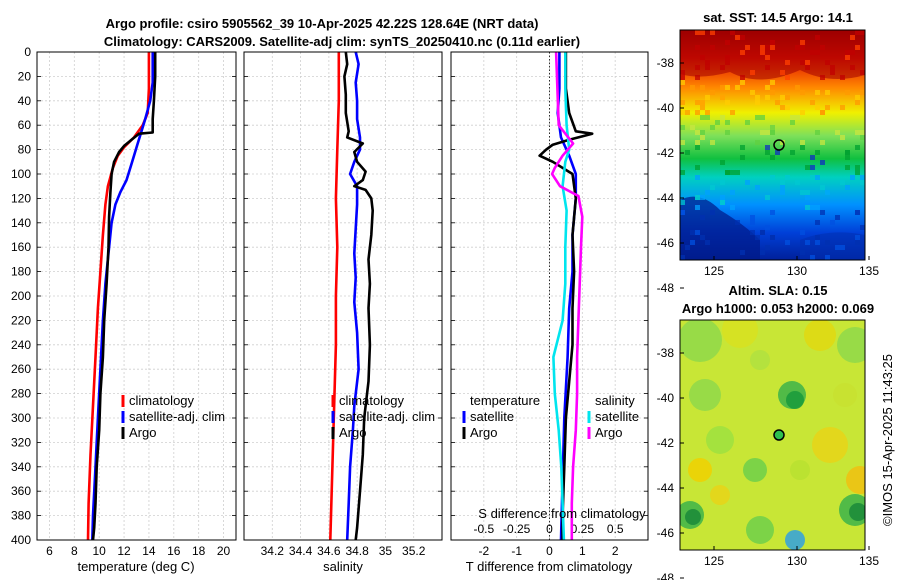 Image resolution: width=900 pixels, height=580 pixels. What do you see at coordinates (387, 416) in the screenshot?
I see `legend-label-satellite: satellite-adj. clim` at bounding box center [387, 416].